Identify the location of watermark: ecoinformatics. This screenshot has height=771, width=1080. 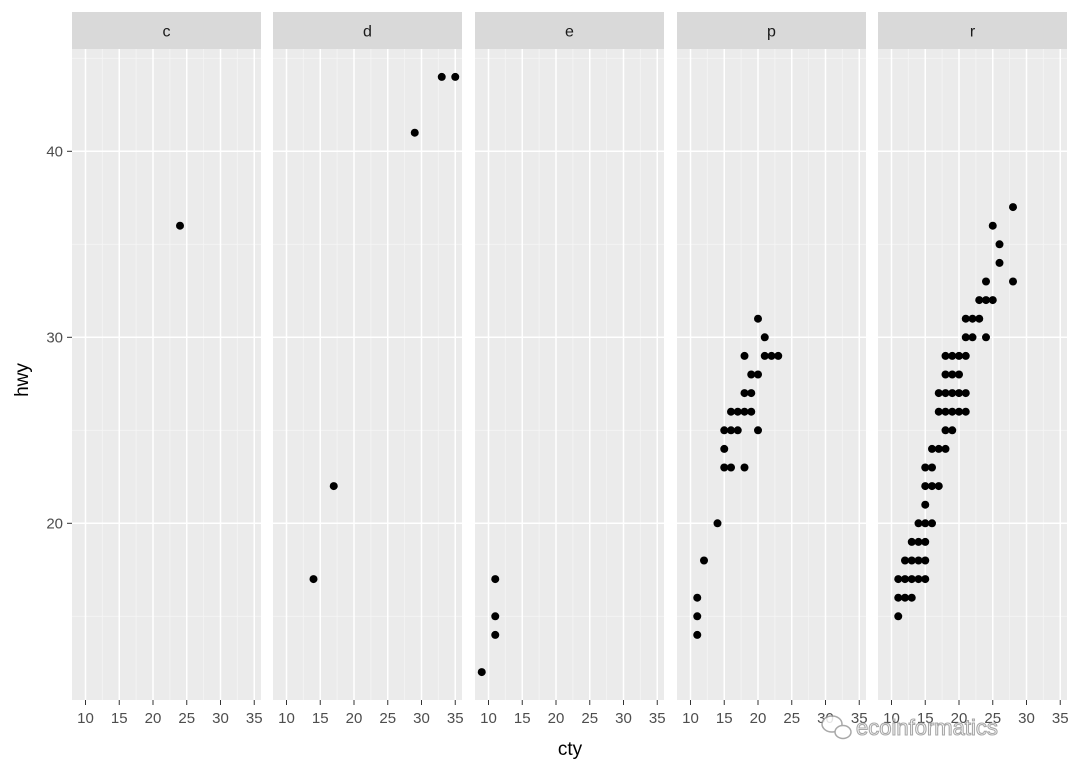
(909, 727).